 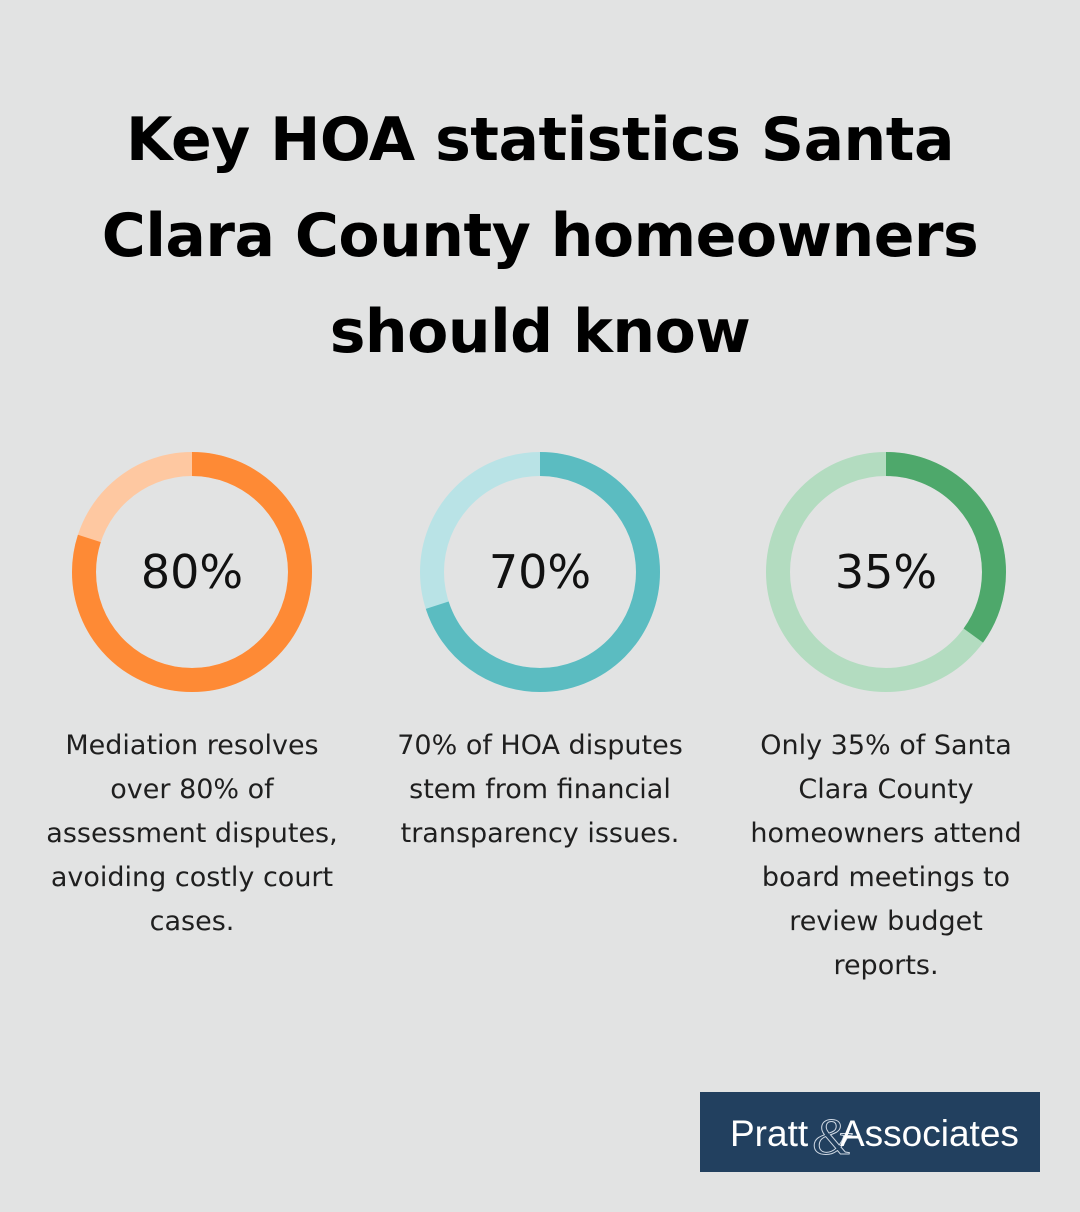 I want to click on pratt-associates-logo: Pratt & Associates, so click(x=870, y=1132).